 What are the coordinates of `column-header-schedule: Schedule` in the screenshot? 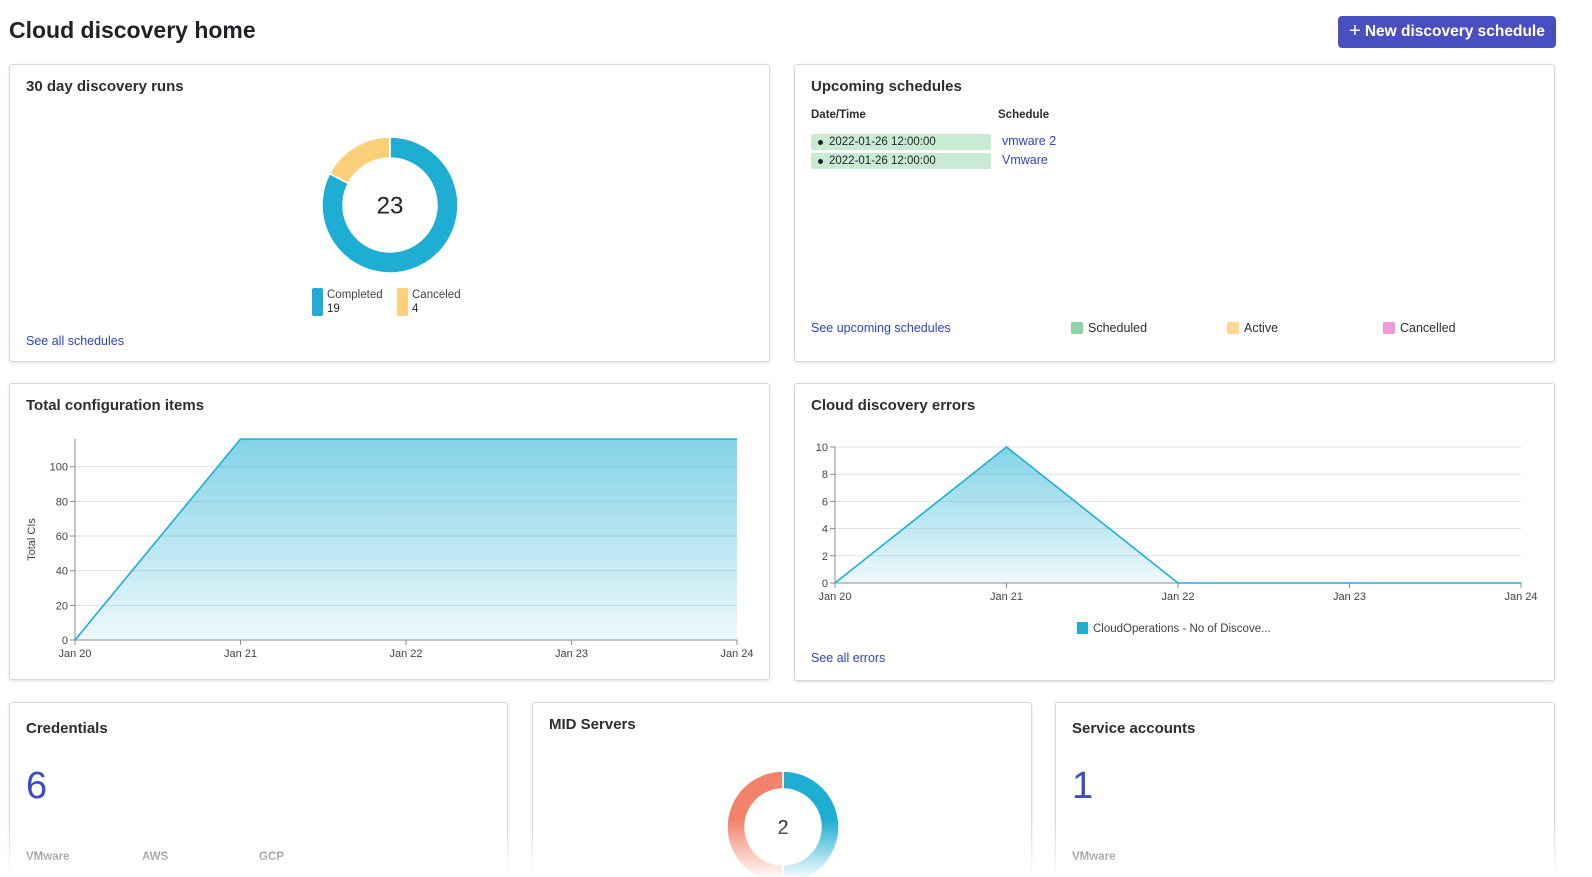 It's located at (1024, 115).